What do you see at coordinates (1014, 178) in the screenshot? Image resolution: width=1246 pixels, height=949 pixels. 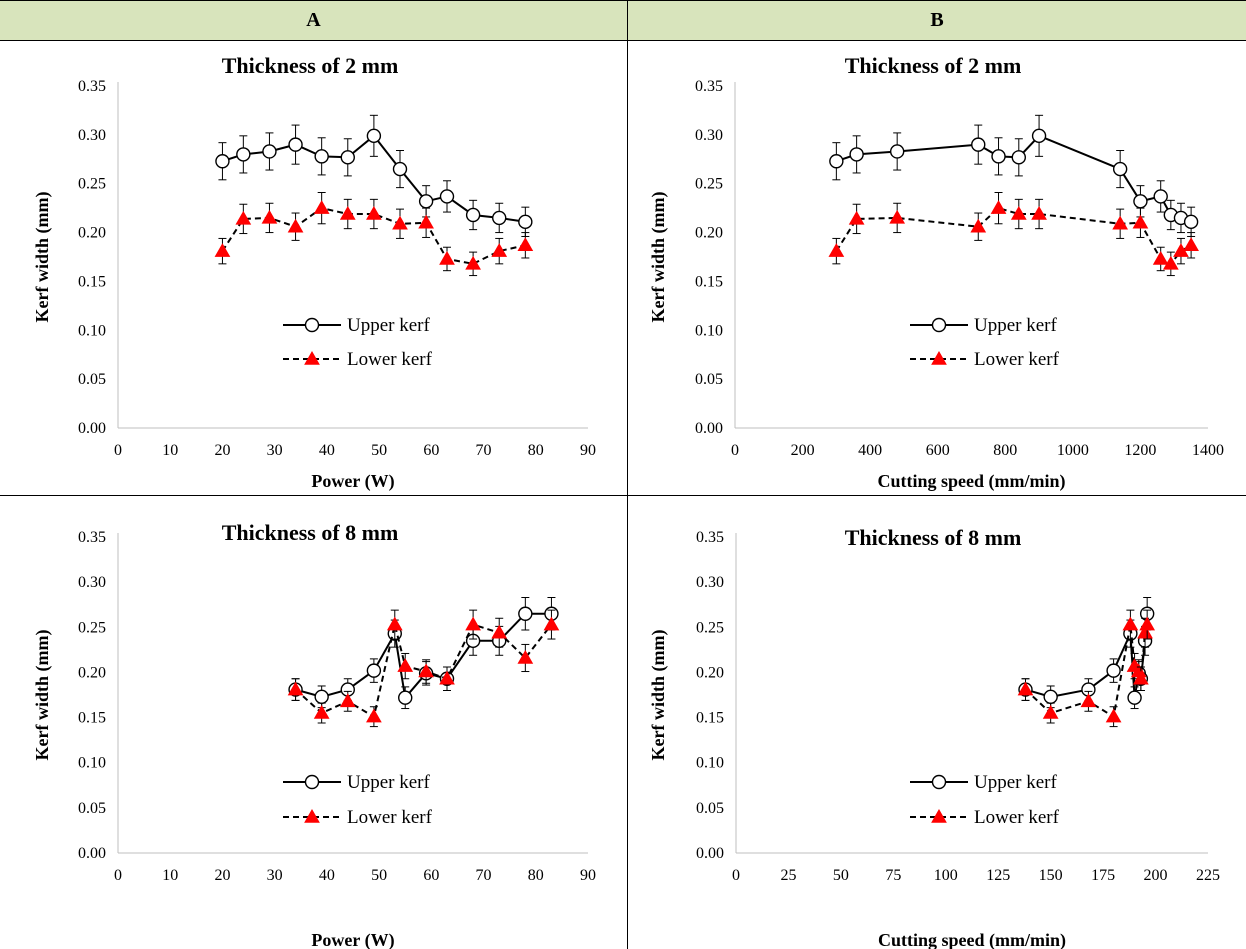 I see `series-line-upper` at bounding box center [1014, 178].